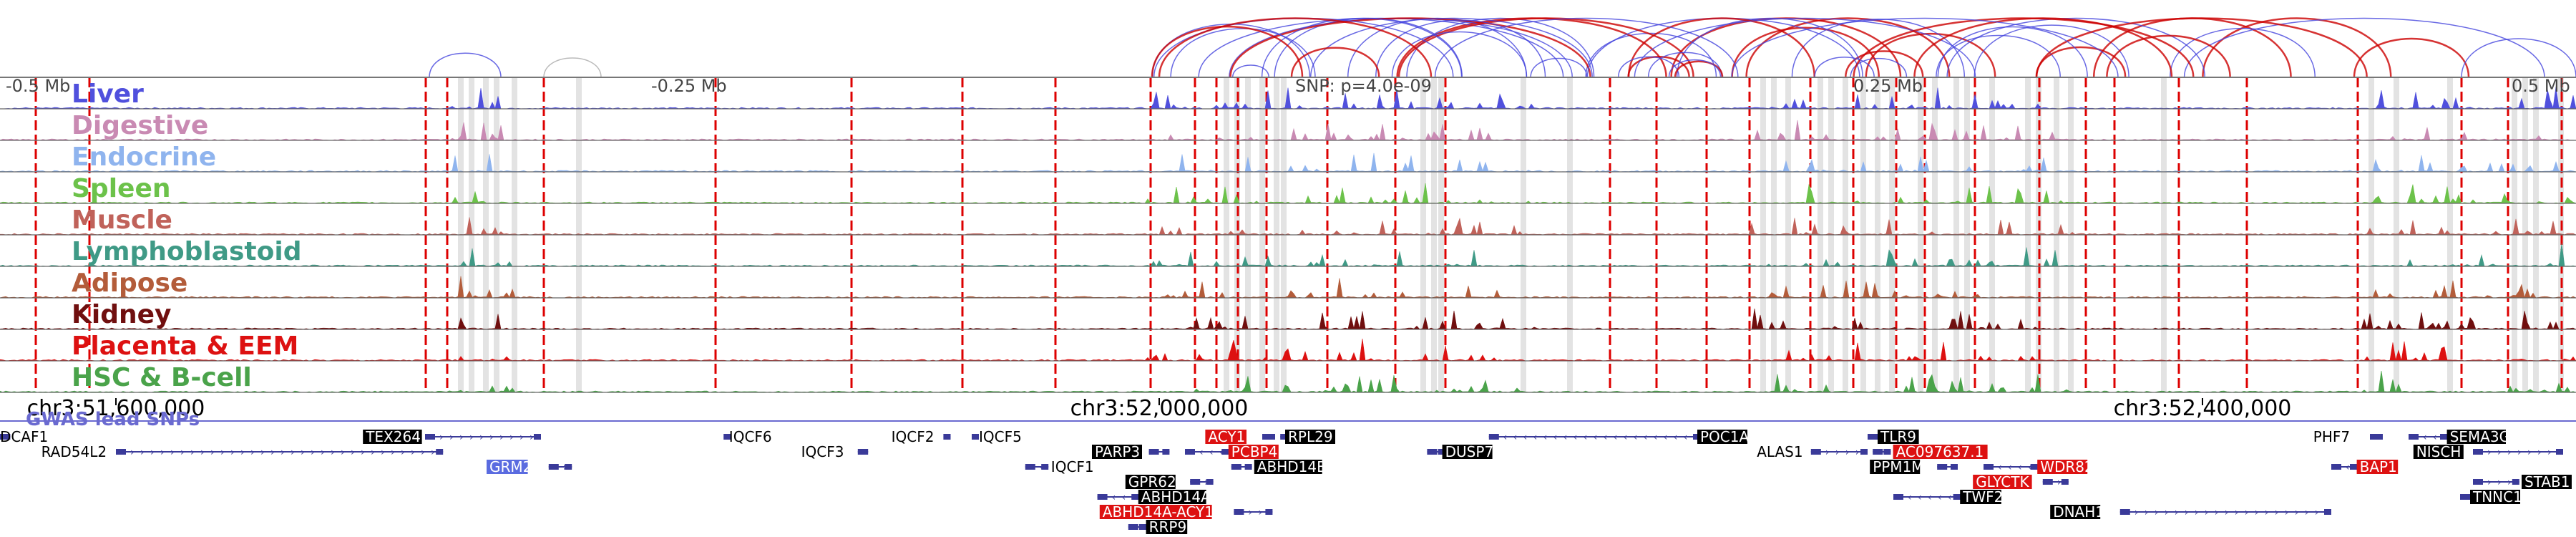 The height and width of the screenshot is (537, 2576). Describe the element at coordinates (997, 436) in the screenshot. I see `gene-iqcf5: IQCF5` at that location.